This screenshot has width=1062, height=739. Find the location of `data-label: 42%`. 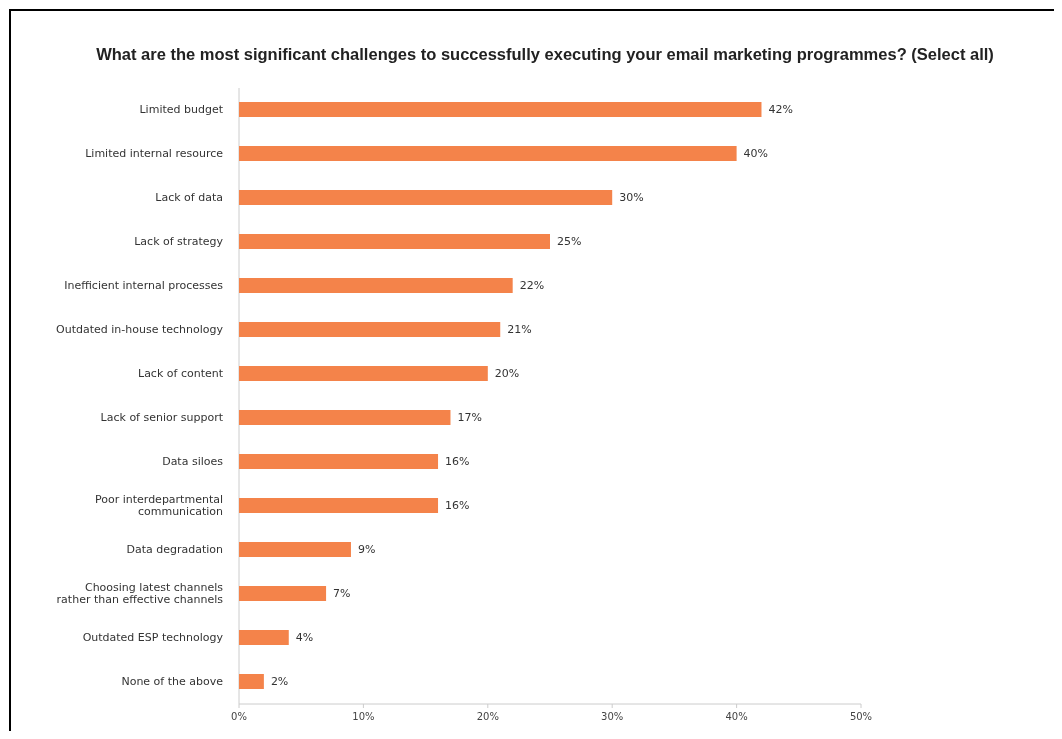

data-label: 42% is located at coordinates (780, 109).